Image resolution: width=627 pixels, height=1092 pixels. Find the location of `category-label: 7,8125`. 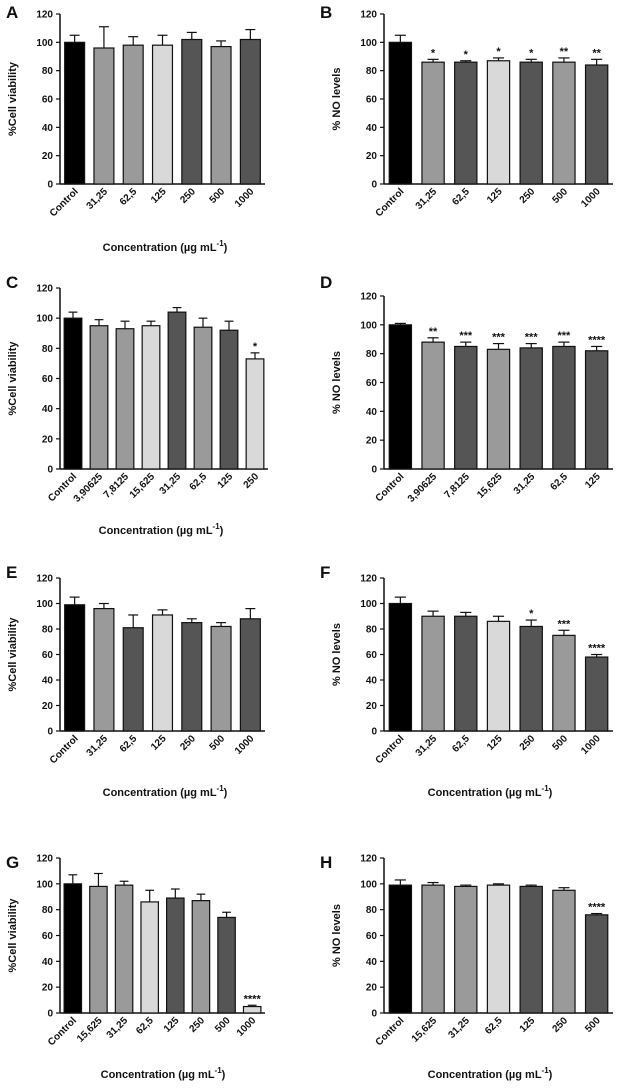

category-label: 7,8125 is located at coordinates (457, 486).